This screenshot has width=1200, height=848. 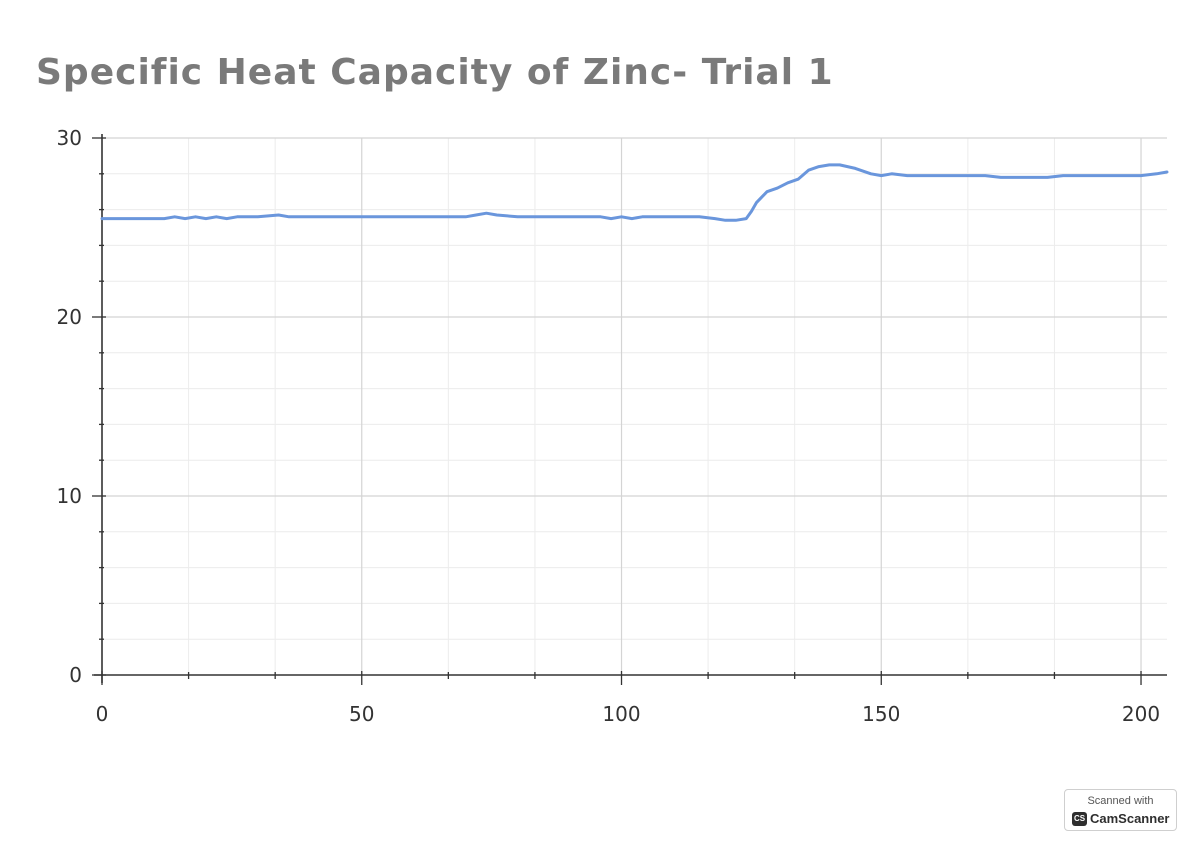 I want to click on x-tick-label: 150, so click(x=881, y=714).